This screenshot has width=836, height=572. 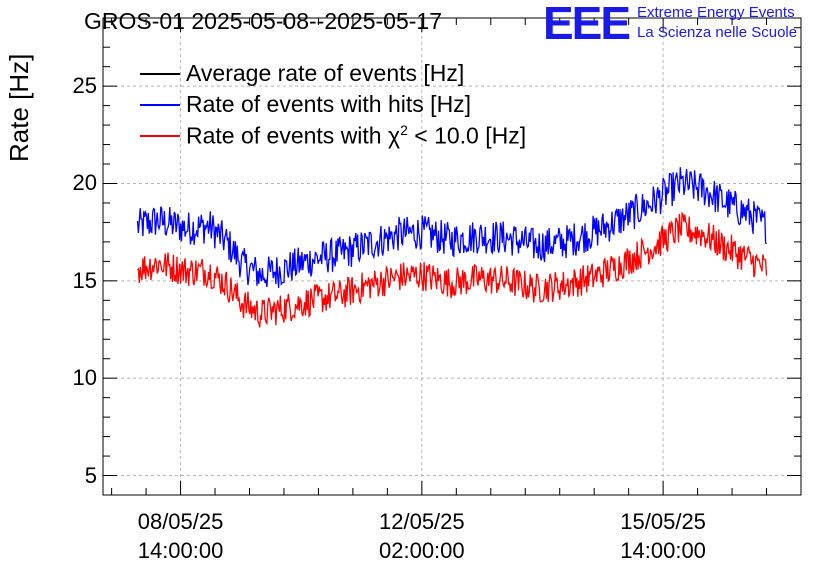 I want to click on legend-item-chi2: Rate of events with χ2 < 10.0 [Hz], so click(x=333, y=135).